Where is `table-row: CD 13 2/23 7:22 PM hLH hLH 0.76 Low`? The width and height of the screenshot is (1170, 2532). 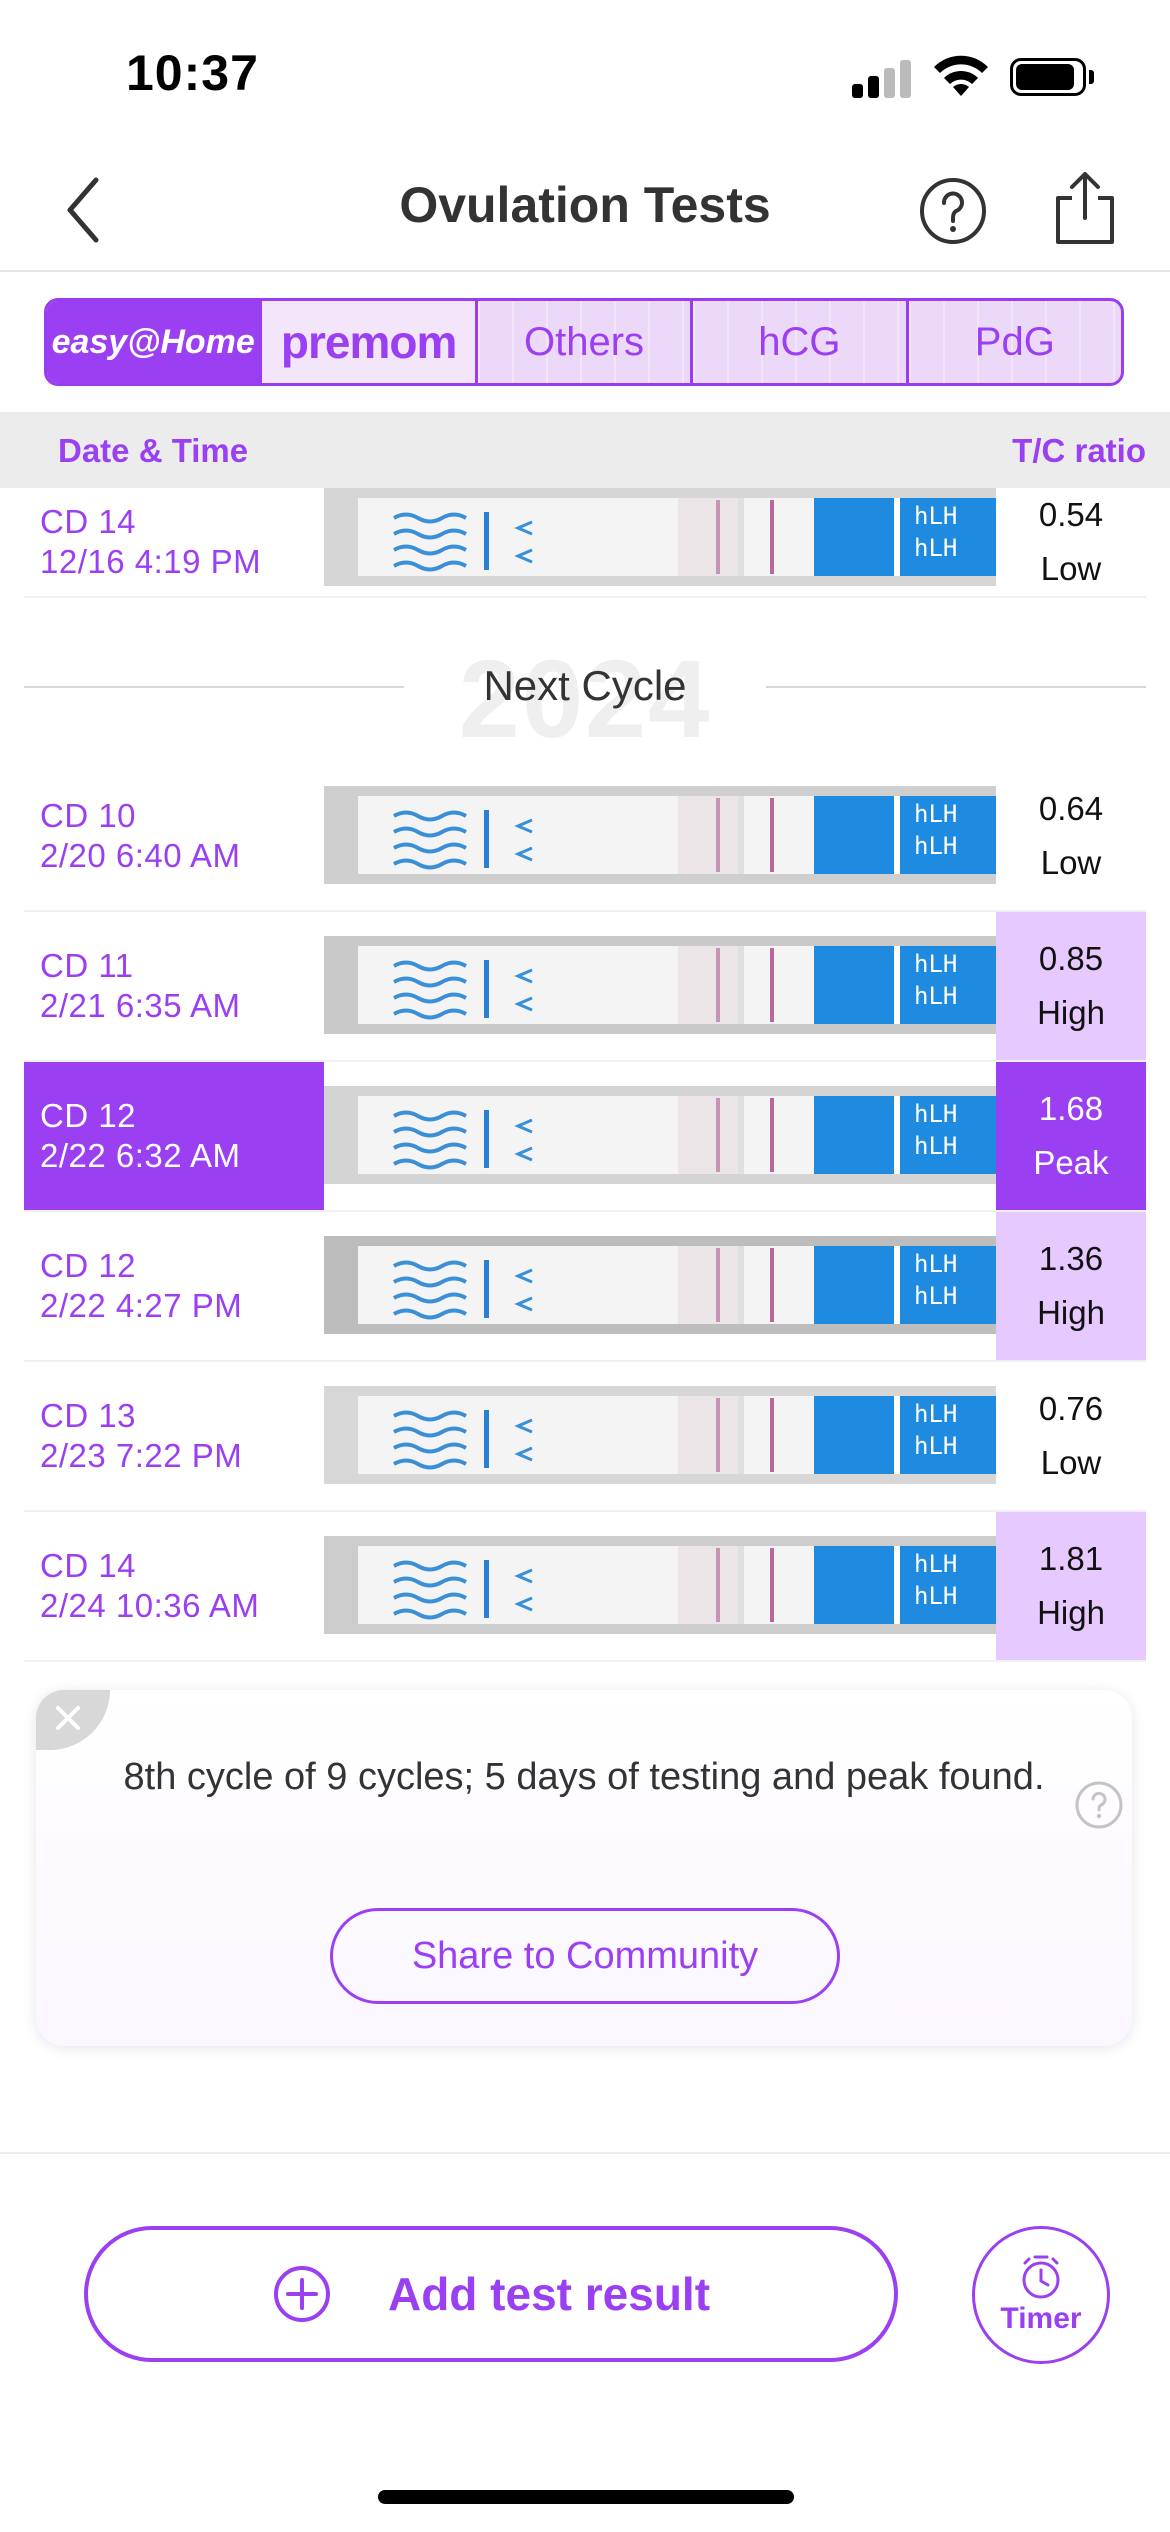 table-row: CD 13 2/23 7:22 PM hLH hLH 0.76 Low is located at coordinates (585, 1437).